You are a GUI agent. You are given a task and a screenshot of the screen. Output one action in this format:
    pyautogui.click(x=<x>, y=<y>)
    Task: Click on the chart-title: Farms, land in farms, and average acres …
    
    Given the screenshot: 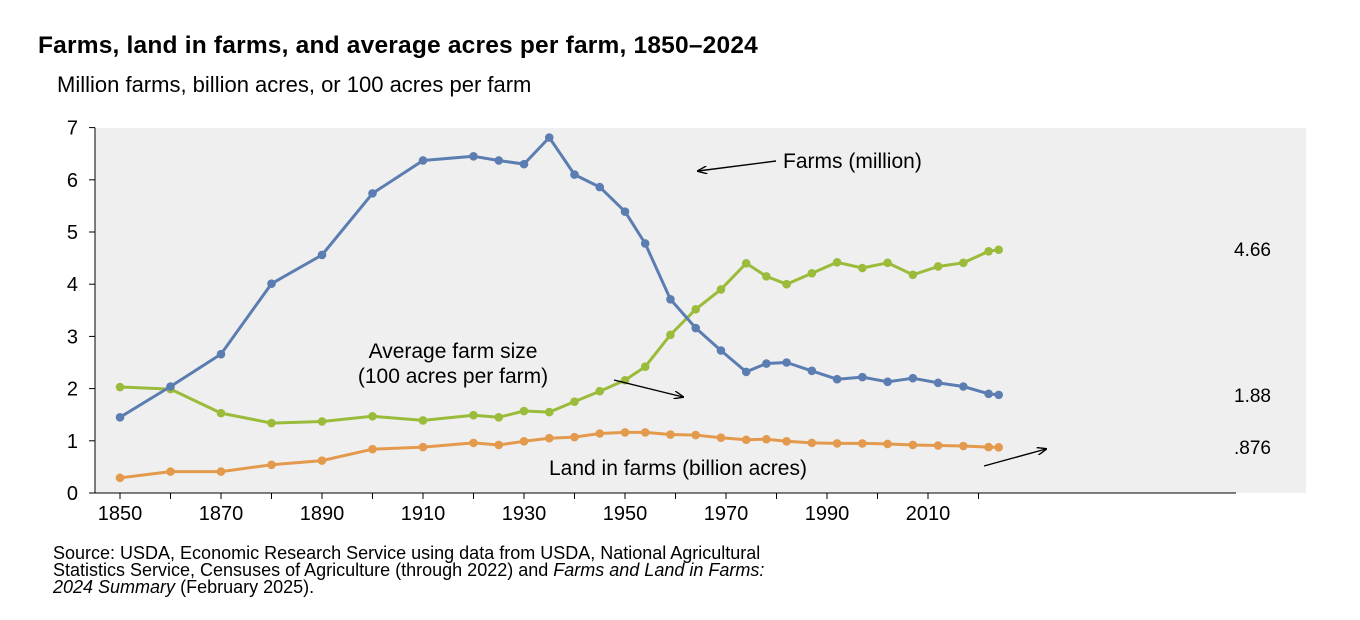 What is the action you would take?
    pyautogui.click(x=398, y=45)
    